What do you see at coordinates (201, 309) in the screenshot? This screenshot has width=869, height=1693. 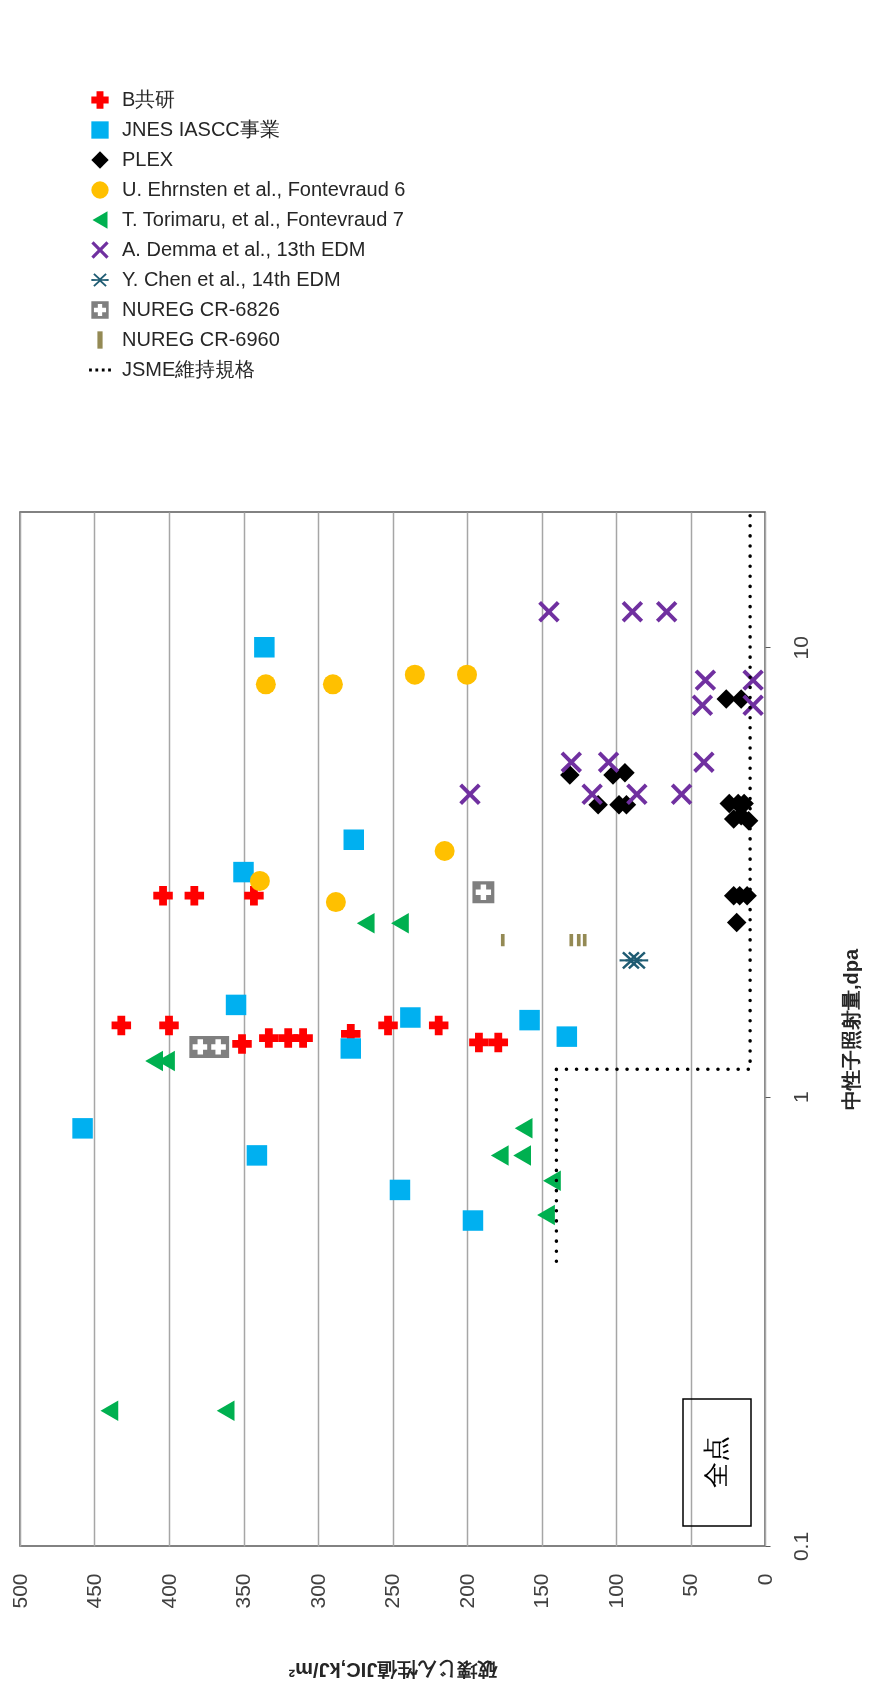 I see `legend-label: NUREG CR-6826` at bounding box center [201, 309].